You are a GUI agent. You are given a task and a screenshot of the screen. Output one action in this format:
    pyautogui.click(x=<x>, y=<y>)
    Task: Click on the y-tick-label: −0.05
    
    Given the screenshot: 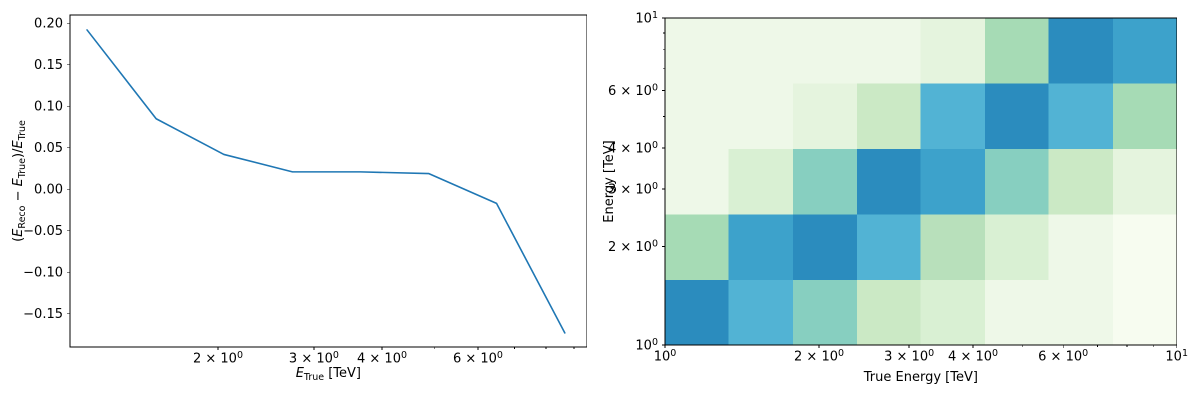 What is the action you would take?
    pyautogui.click(x=43, y=231)
    